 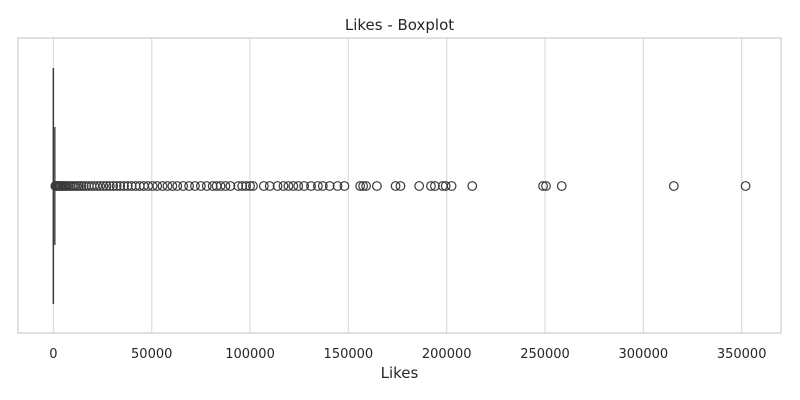 What do you see at coordinates (545, 354) in the screenshot?
I see `x-tick-label: 250000` at bounding box center [545, 354].